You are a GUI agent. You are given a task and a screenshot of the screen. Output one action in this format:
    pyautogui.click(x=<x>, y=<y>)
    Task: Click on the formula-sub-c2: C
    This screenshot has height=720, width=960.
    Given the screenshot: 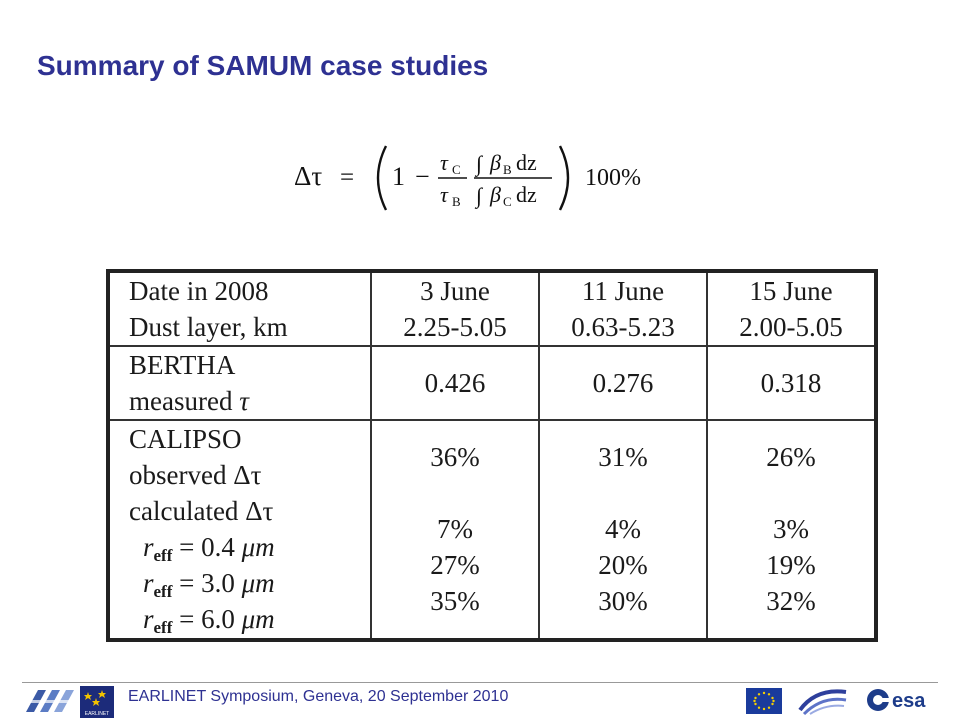 What is the action you would take?
    pyautogui.click(x=507, y=201)
    